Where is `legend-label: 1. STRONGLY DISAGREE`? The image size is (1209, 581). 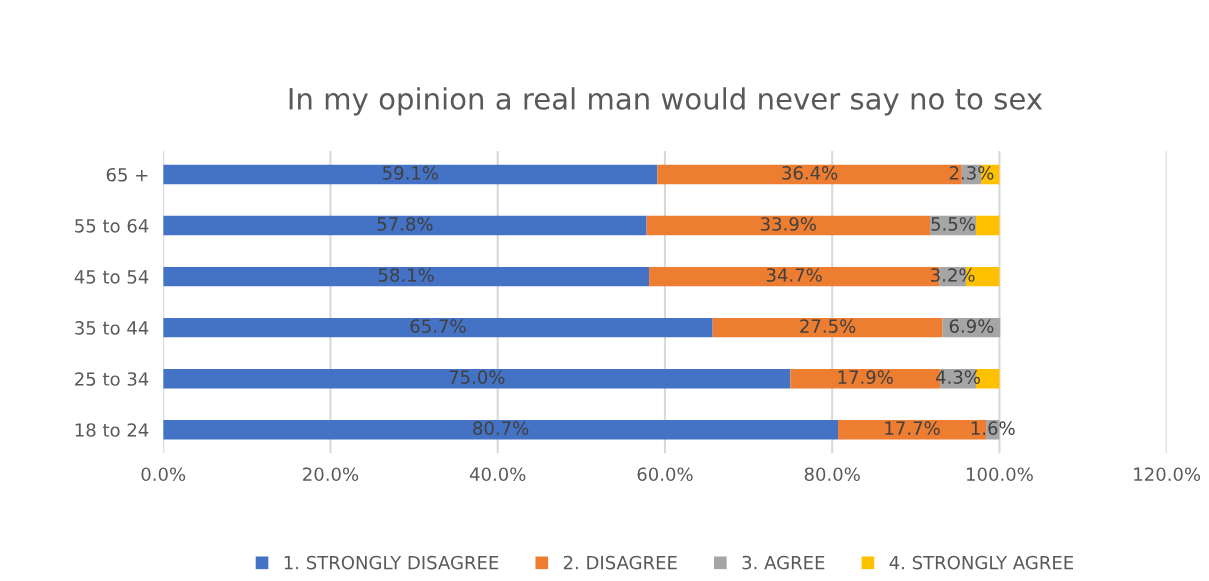
legend-label: 1. STRONGLY DISAGREE is located at coordinates (391, 562).